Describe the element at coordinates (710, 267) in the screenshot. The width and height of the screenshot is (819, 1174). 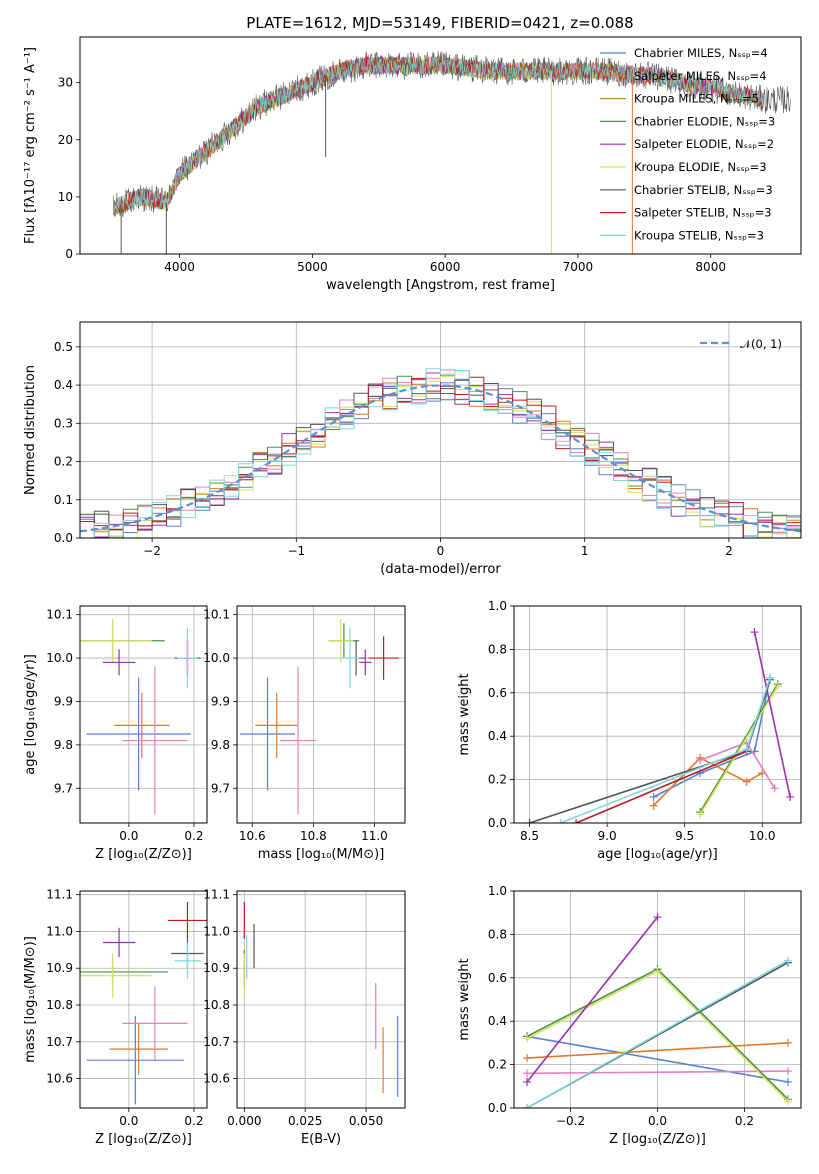
I see `x-tick-label: 8000` at that location.